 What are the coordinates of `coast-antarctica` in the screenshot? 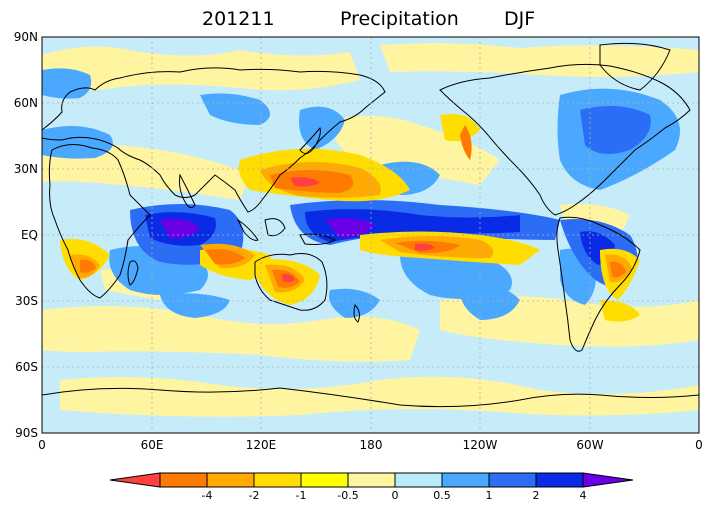 It's located at (370, 410).